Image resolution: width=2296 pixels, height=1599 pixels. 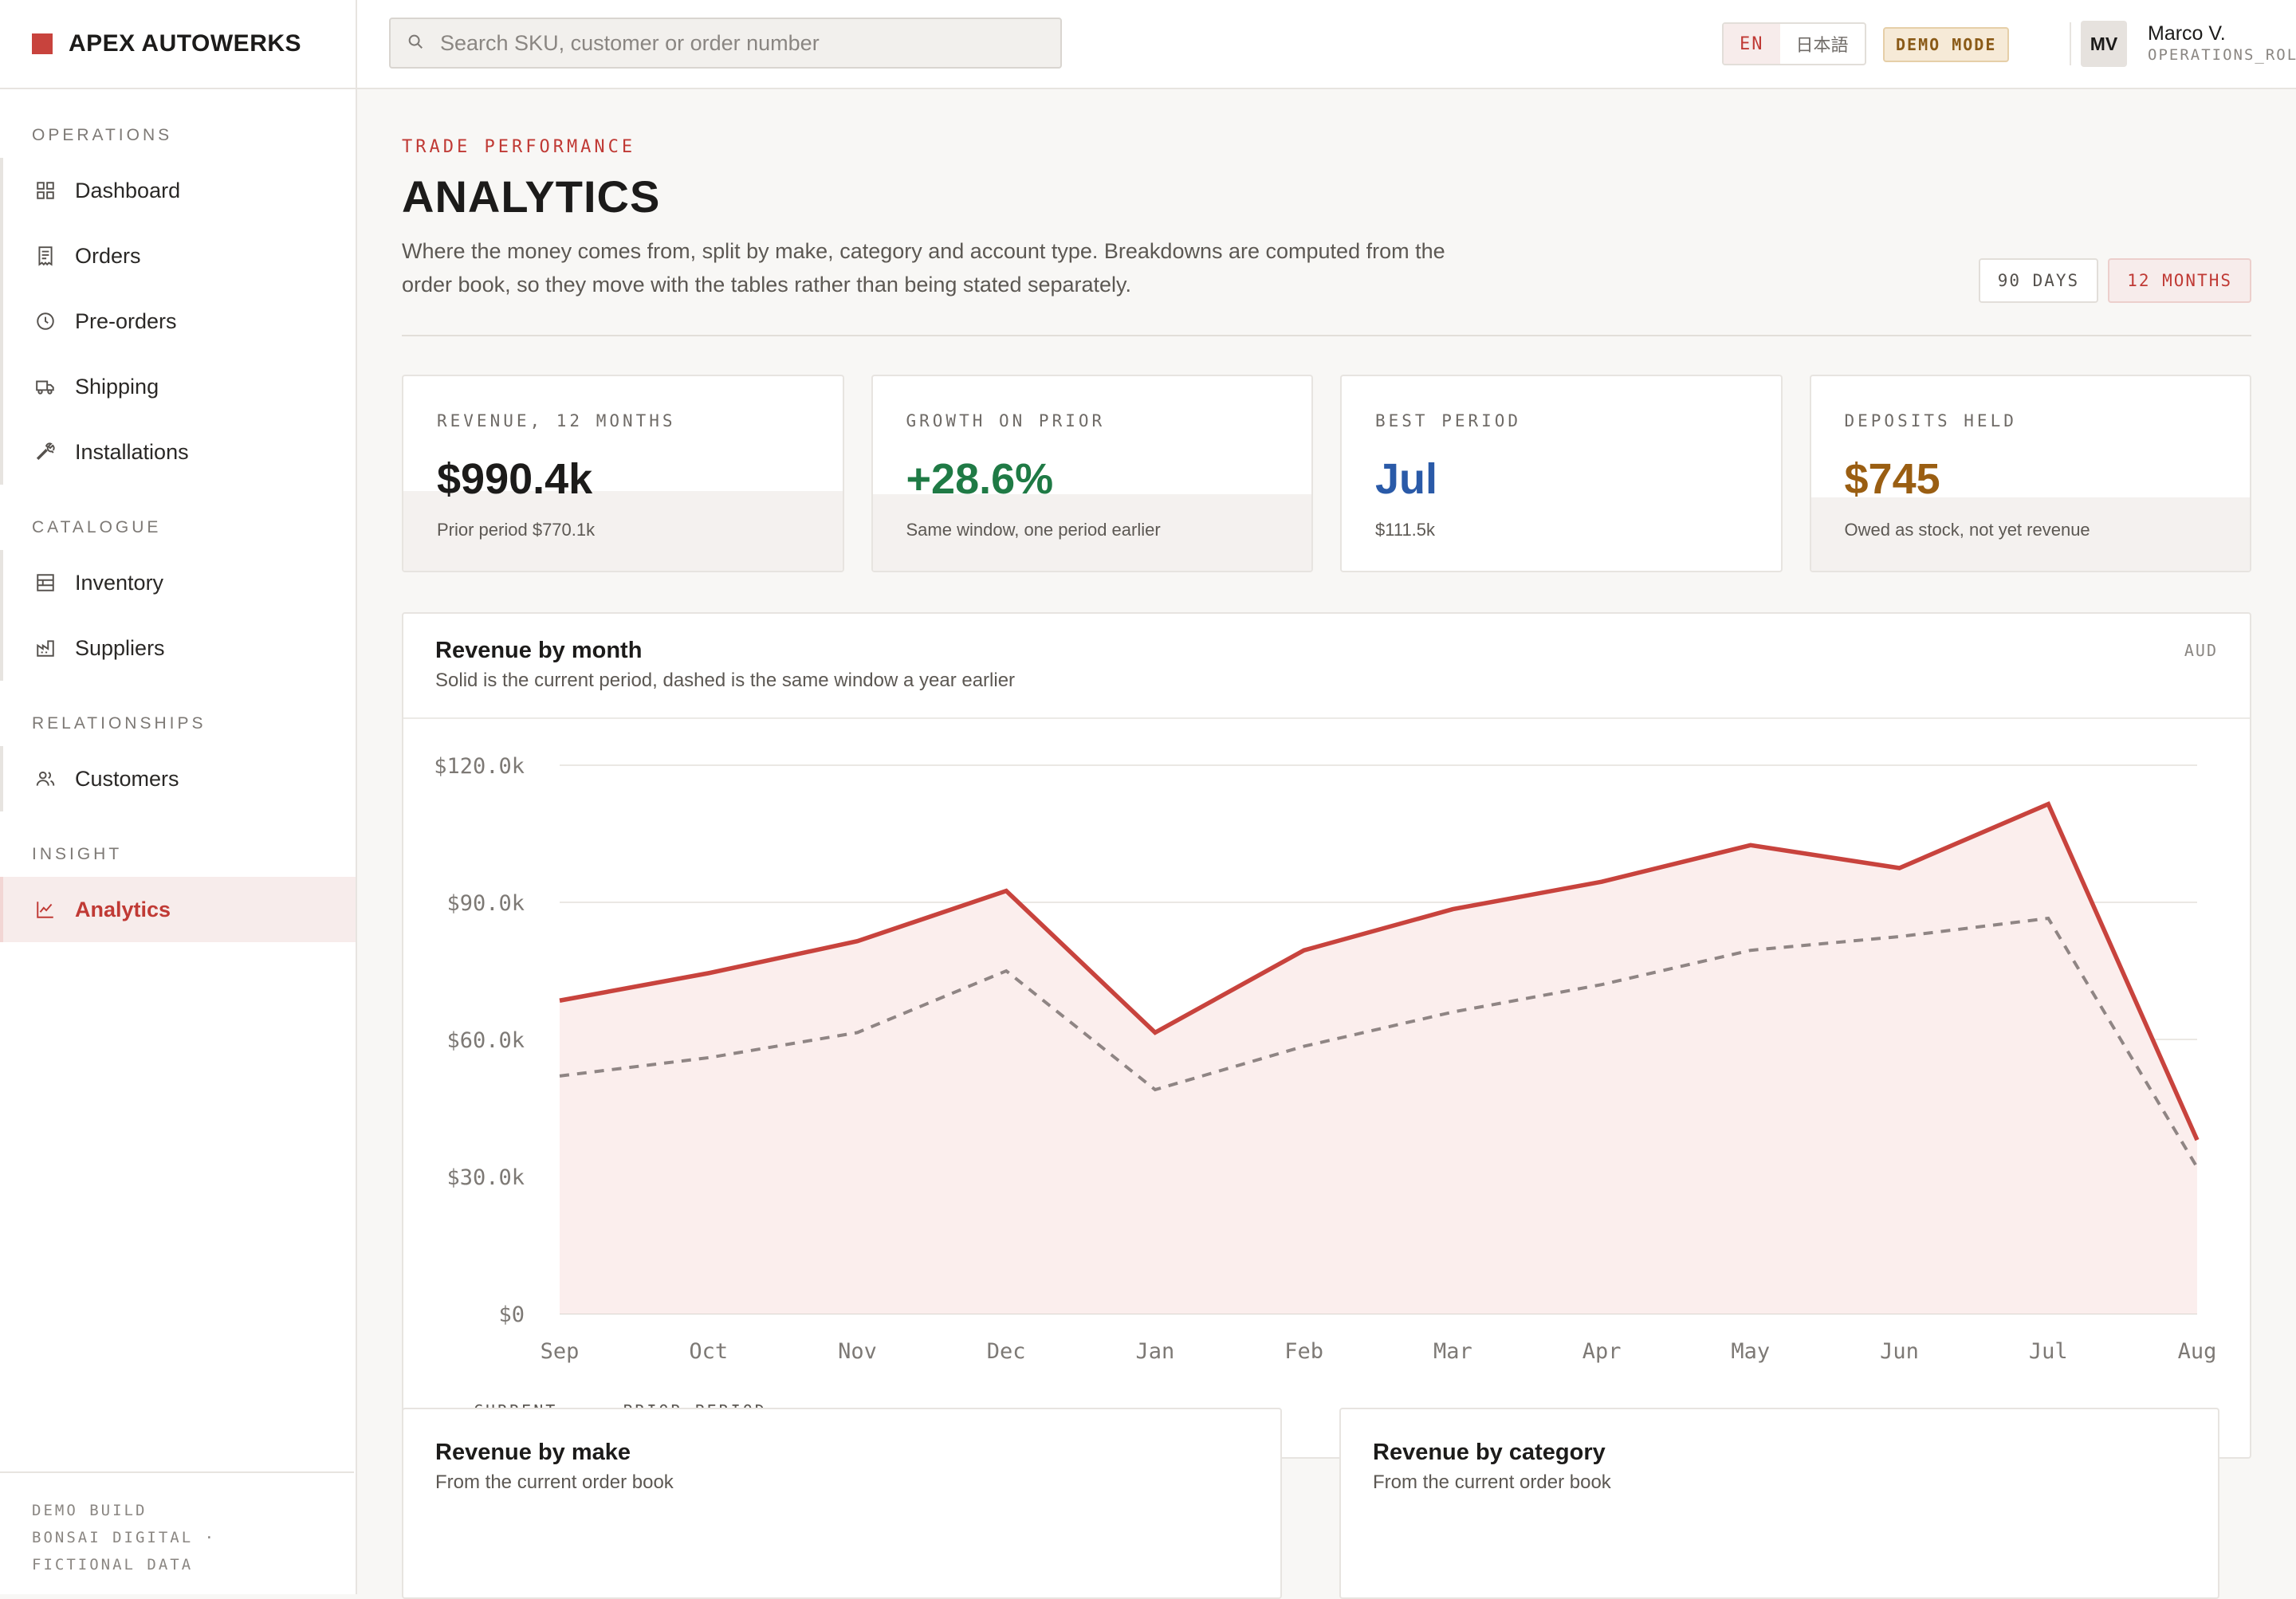 I want to click on x-tick-label: Jan, so click(x=1155, y=1351).